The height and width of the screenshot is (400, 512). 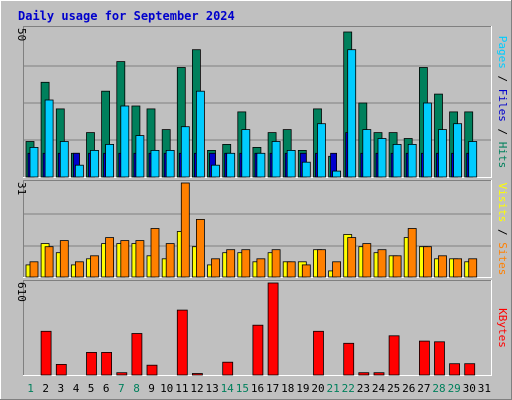 I want to click on day-label-16: 16, so click(x=257, y=388).